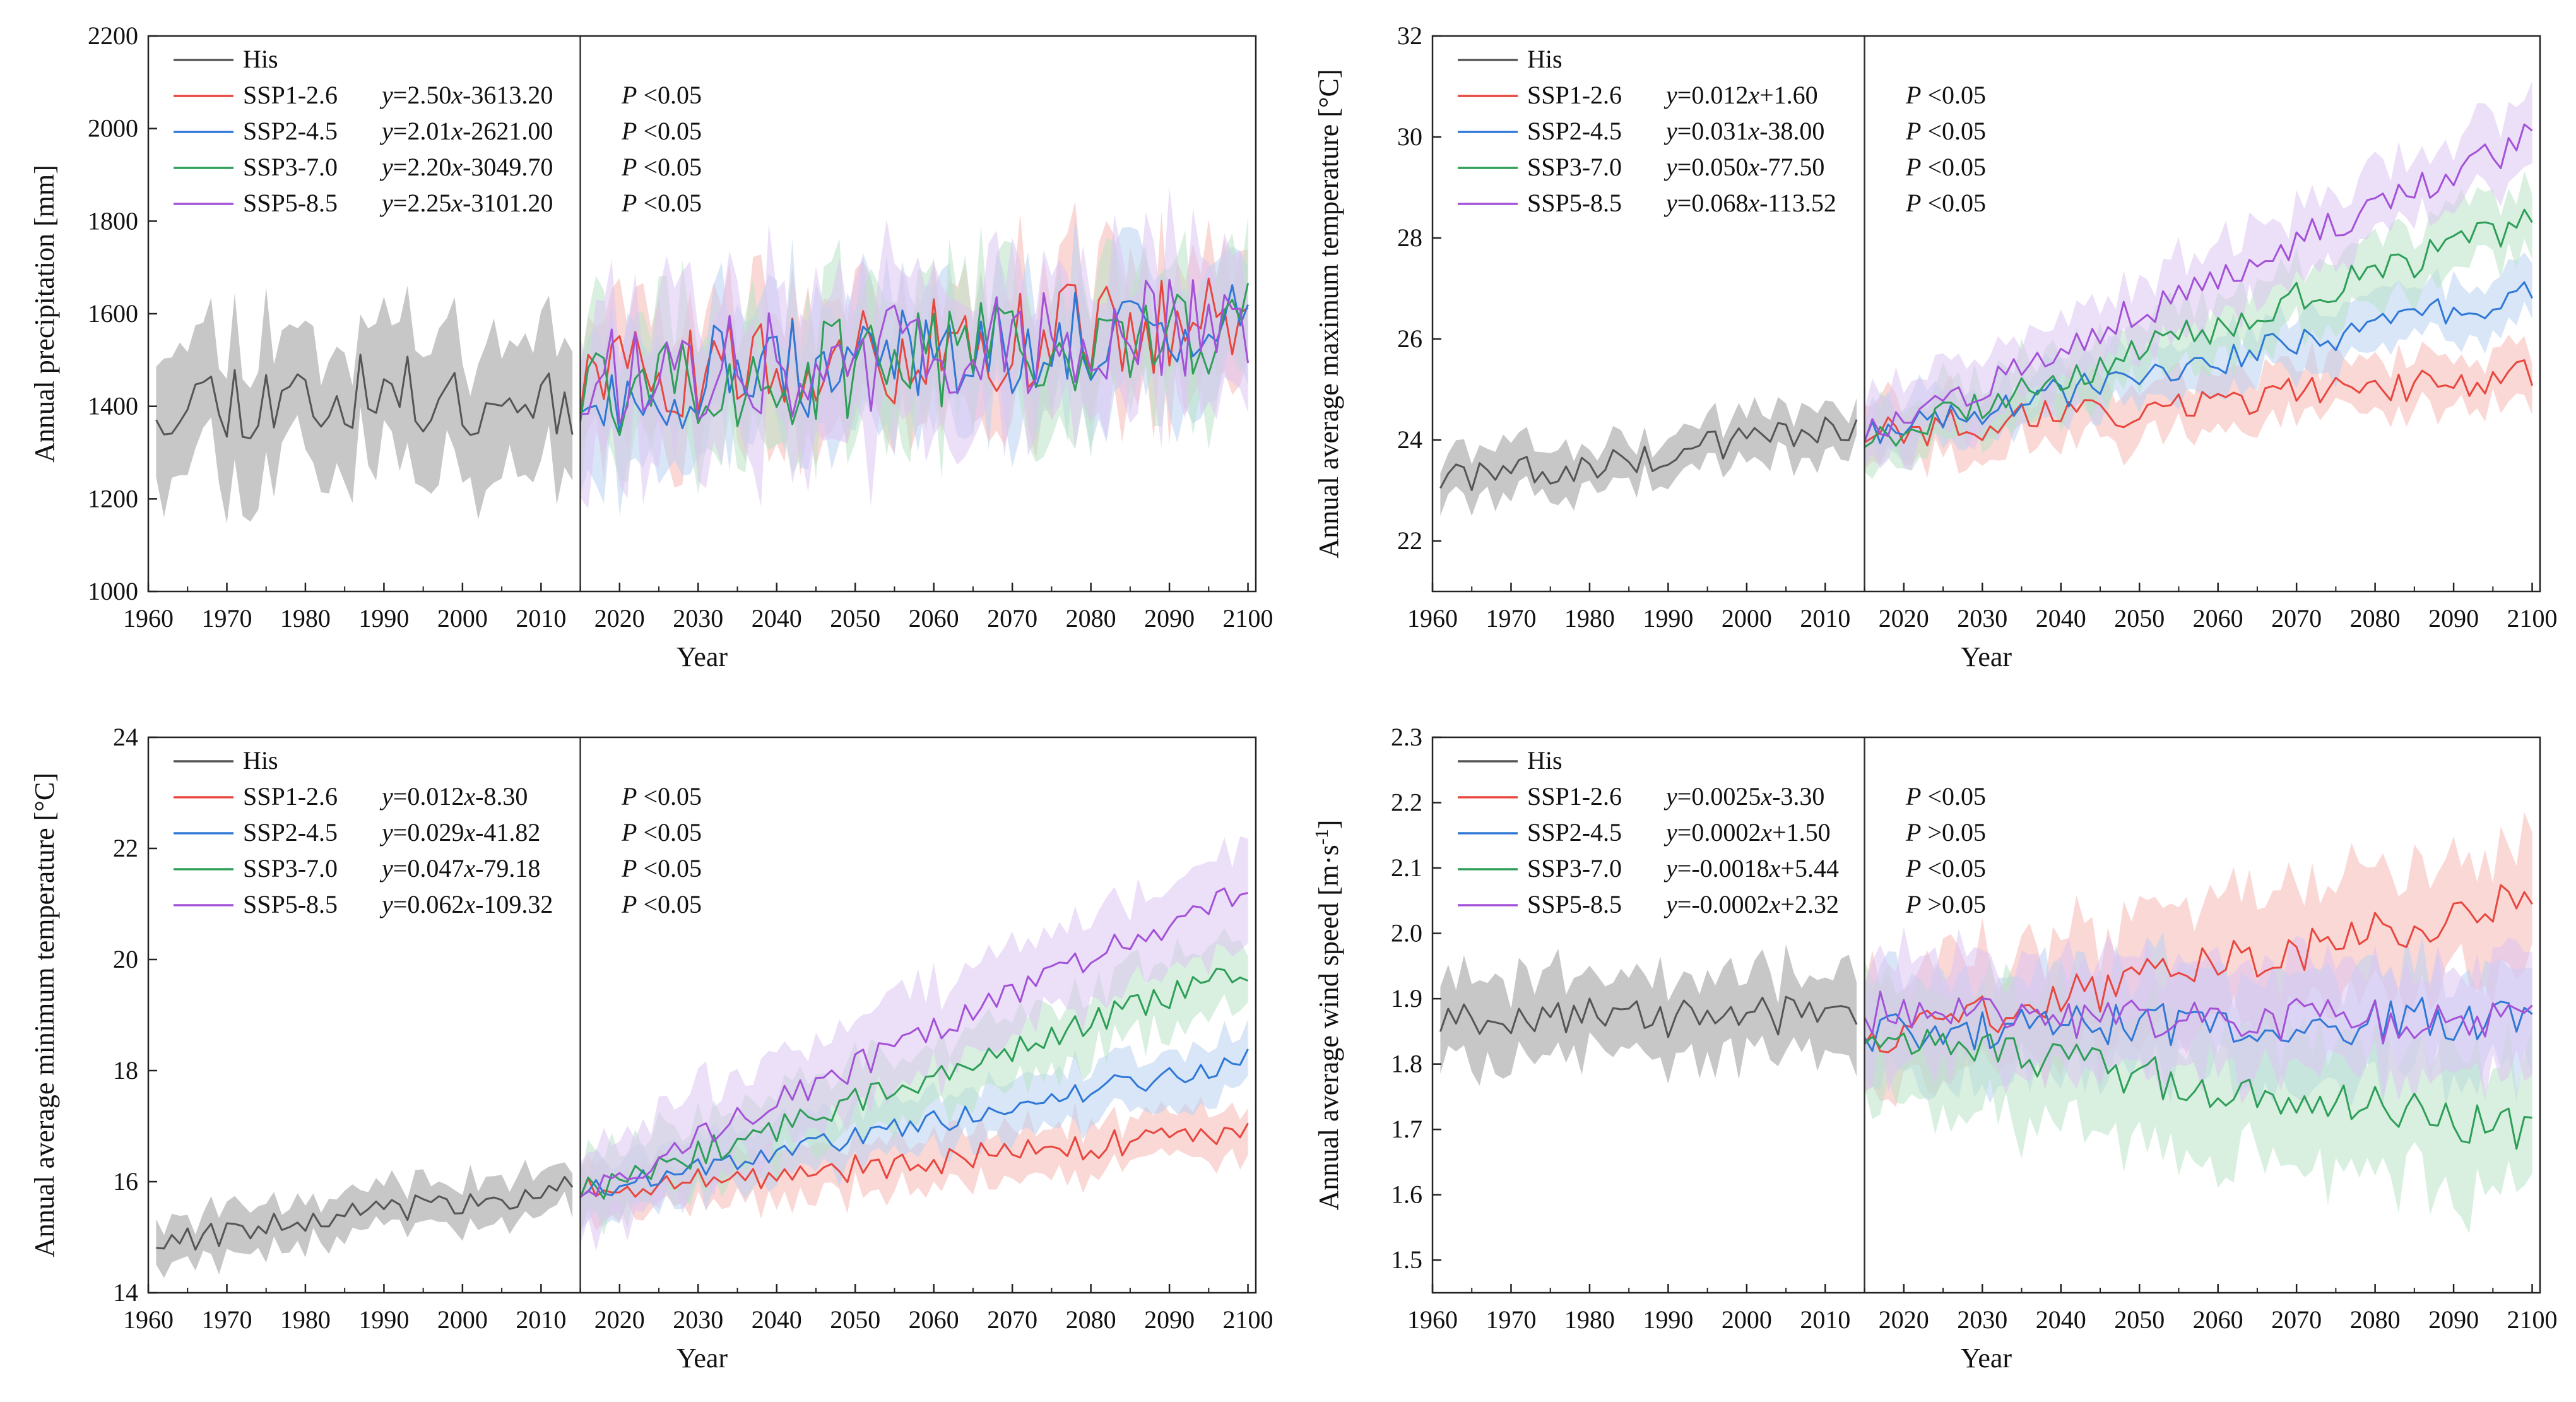 The width and height of the screenshot is (2576, 1402). I want to click on y-tick-label: 2.2, so click(1406, 803).